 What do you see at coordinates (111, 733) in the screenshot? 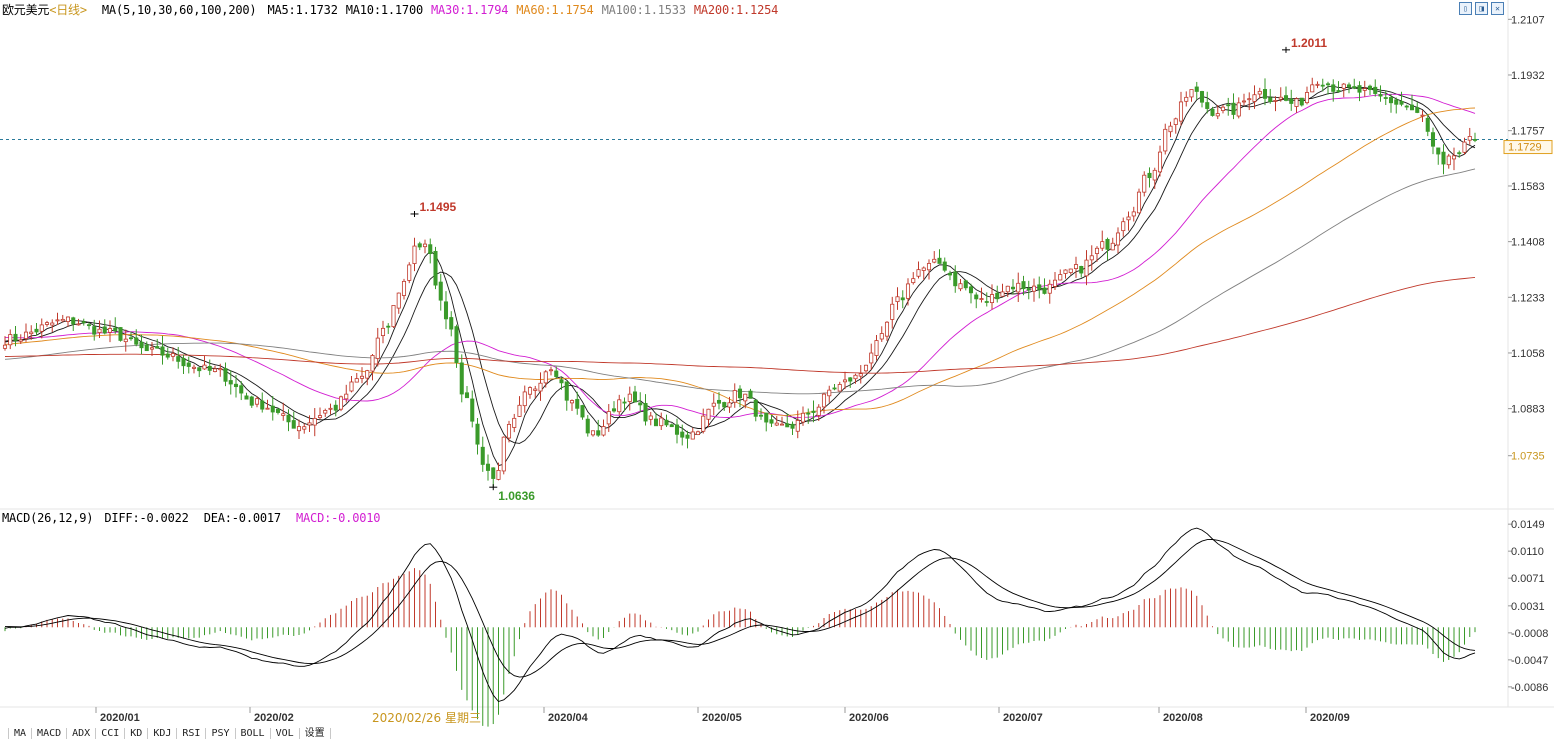
I see `tab-cci: CCI` at bounding box center [111, 733].